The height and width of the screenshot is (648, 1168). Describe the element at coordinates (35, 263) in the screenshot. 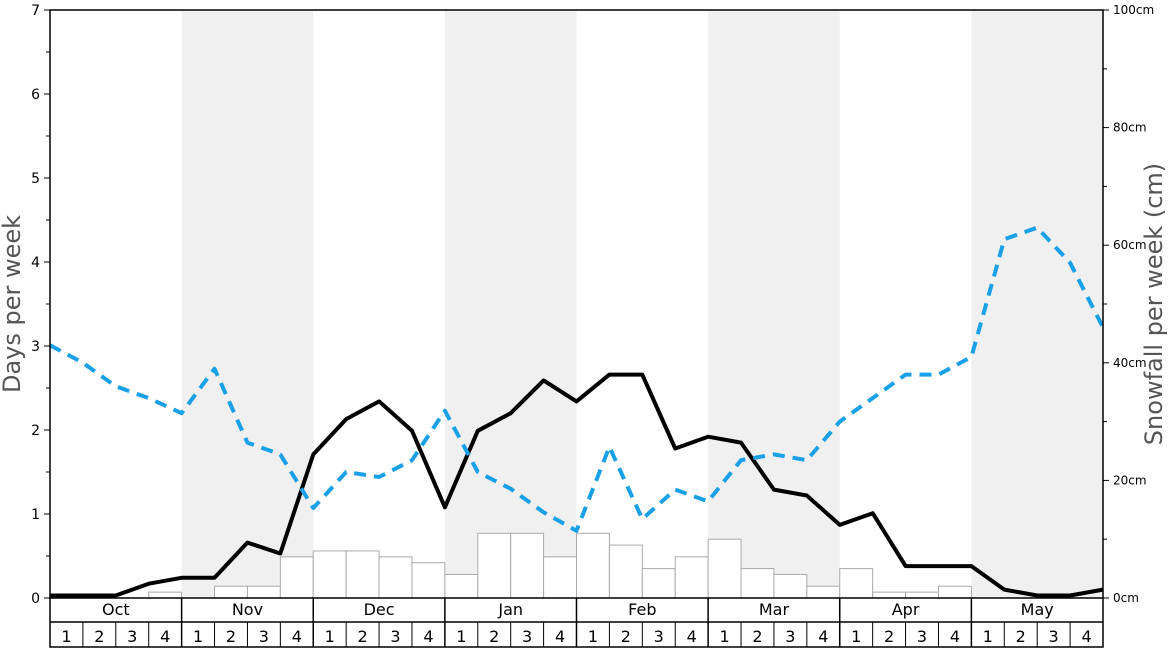

I see `left-tick-label: 4` at that location.